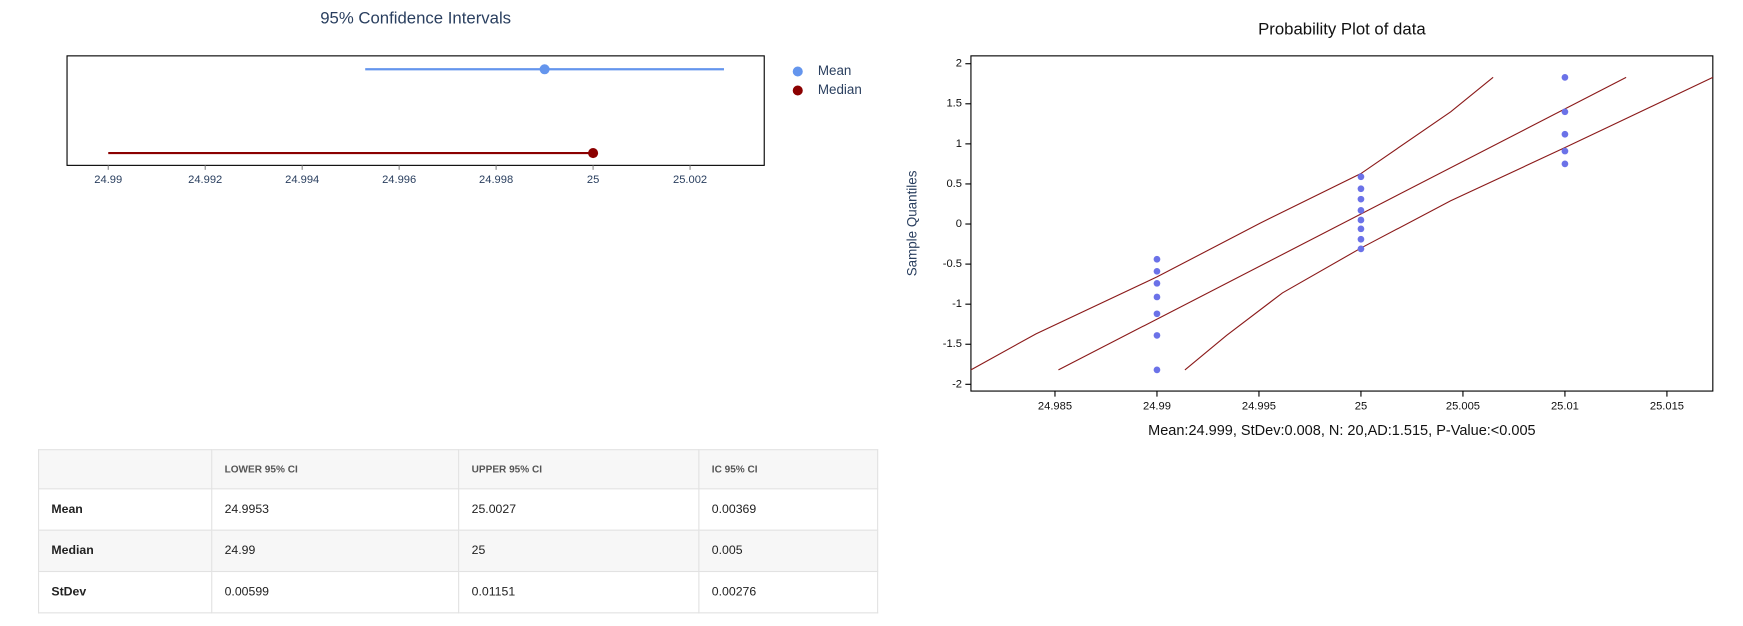  What do you see at coordinates (954, 104) in the screenshot?
I see `y-tick-label: 1.5` at bounding box center [954, 104].